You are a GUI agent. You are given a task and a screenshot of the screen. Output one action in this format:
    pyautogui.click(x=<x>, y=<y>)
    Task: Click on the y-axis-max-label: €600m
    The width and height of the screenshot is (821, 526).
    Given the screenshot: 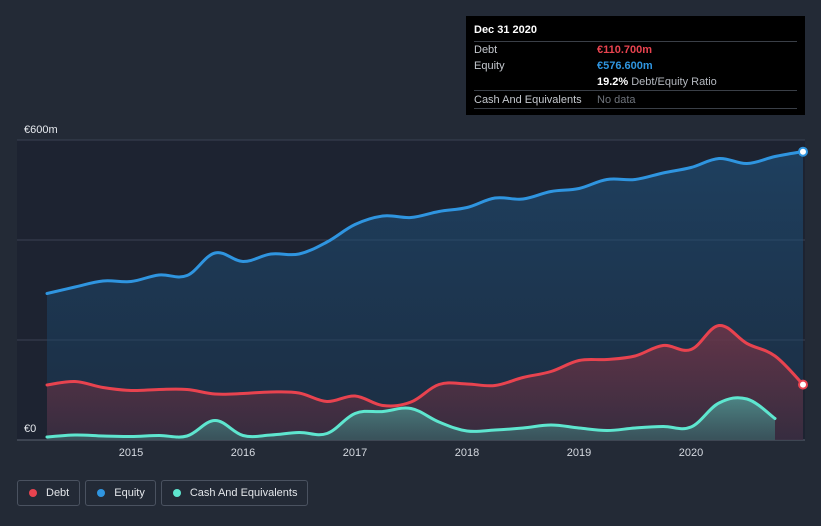 What is the action you would take?
    pyautogui.click(x=41, y=130)
    